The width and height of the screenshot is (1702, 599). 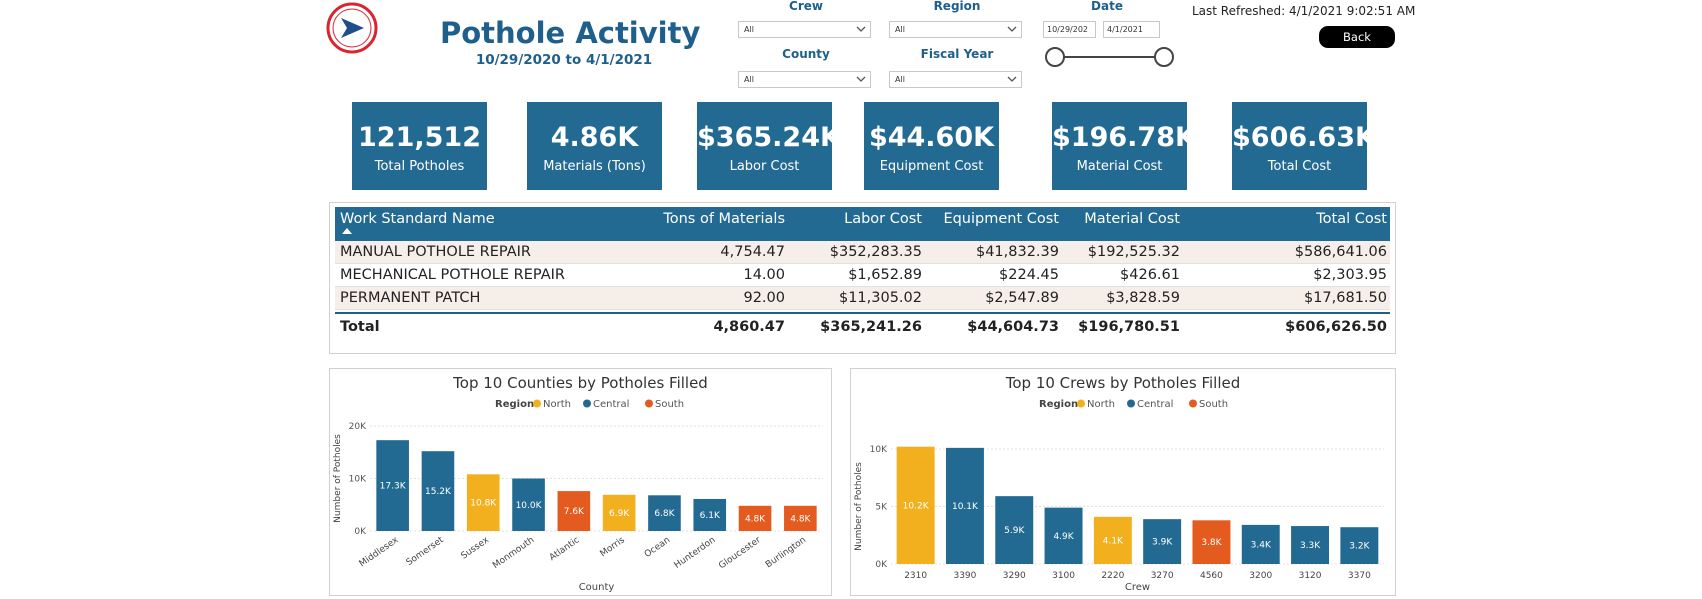 What do you see at coordinates (955, 29) in the screenshot?
I see `region-filter-dropdown: All` at bounding box center [955, 29].